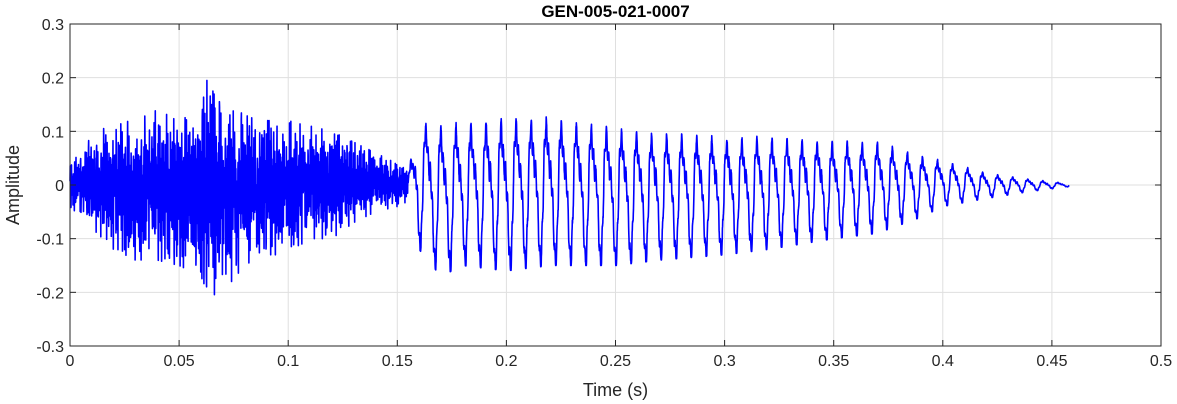 This screenshot has width=1177, height=404. I want to click on y-tick-label: -0.3, so click(50, 347).